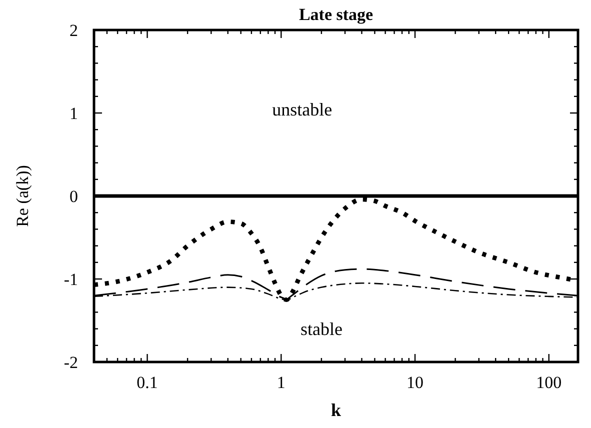 This screenshot has height=428, width=591. Describe the element at coordinates (336, 14) in the screenshot. I see `chart-title: Late stage` at that location.